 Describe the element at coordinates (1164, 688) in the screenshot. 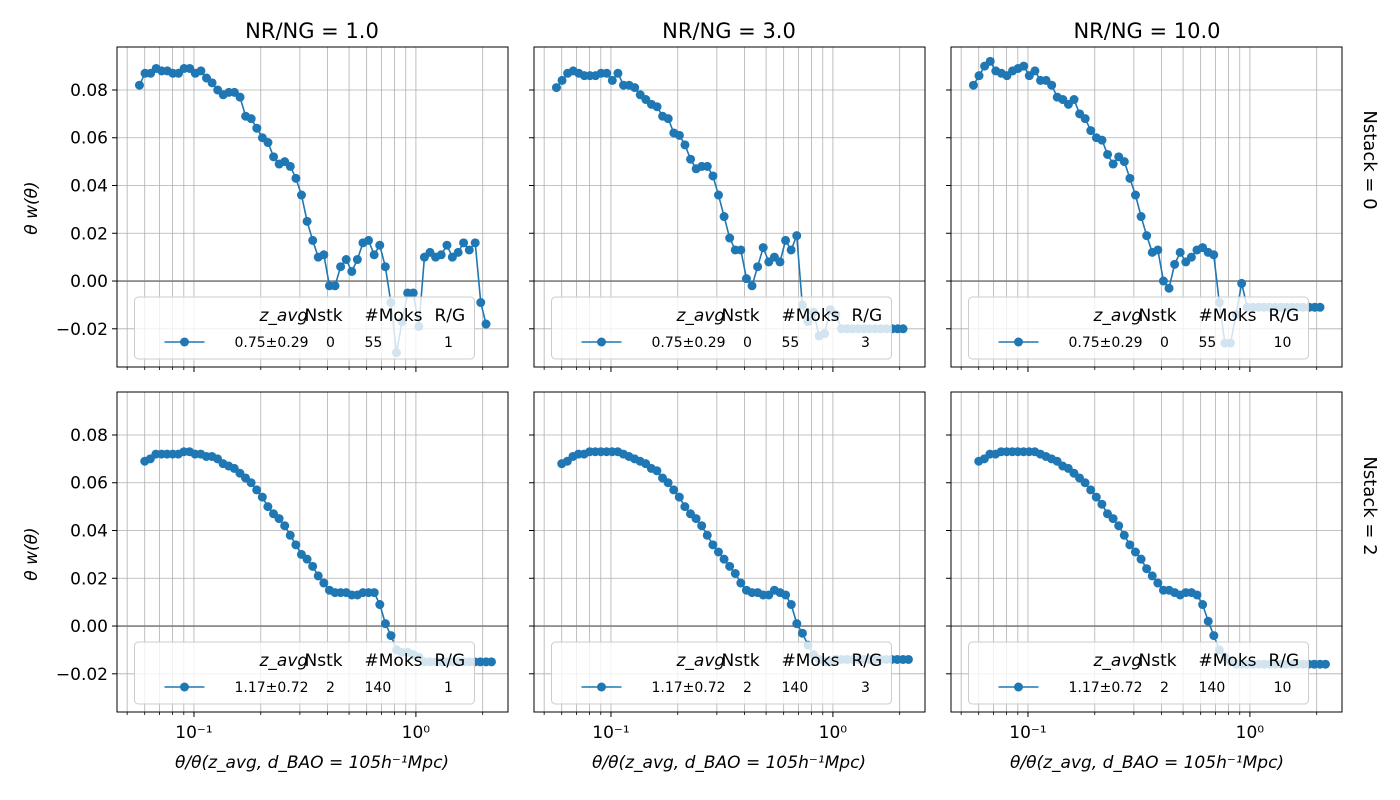

I see `legend-value-nstk: 2` at that location.